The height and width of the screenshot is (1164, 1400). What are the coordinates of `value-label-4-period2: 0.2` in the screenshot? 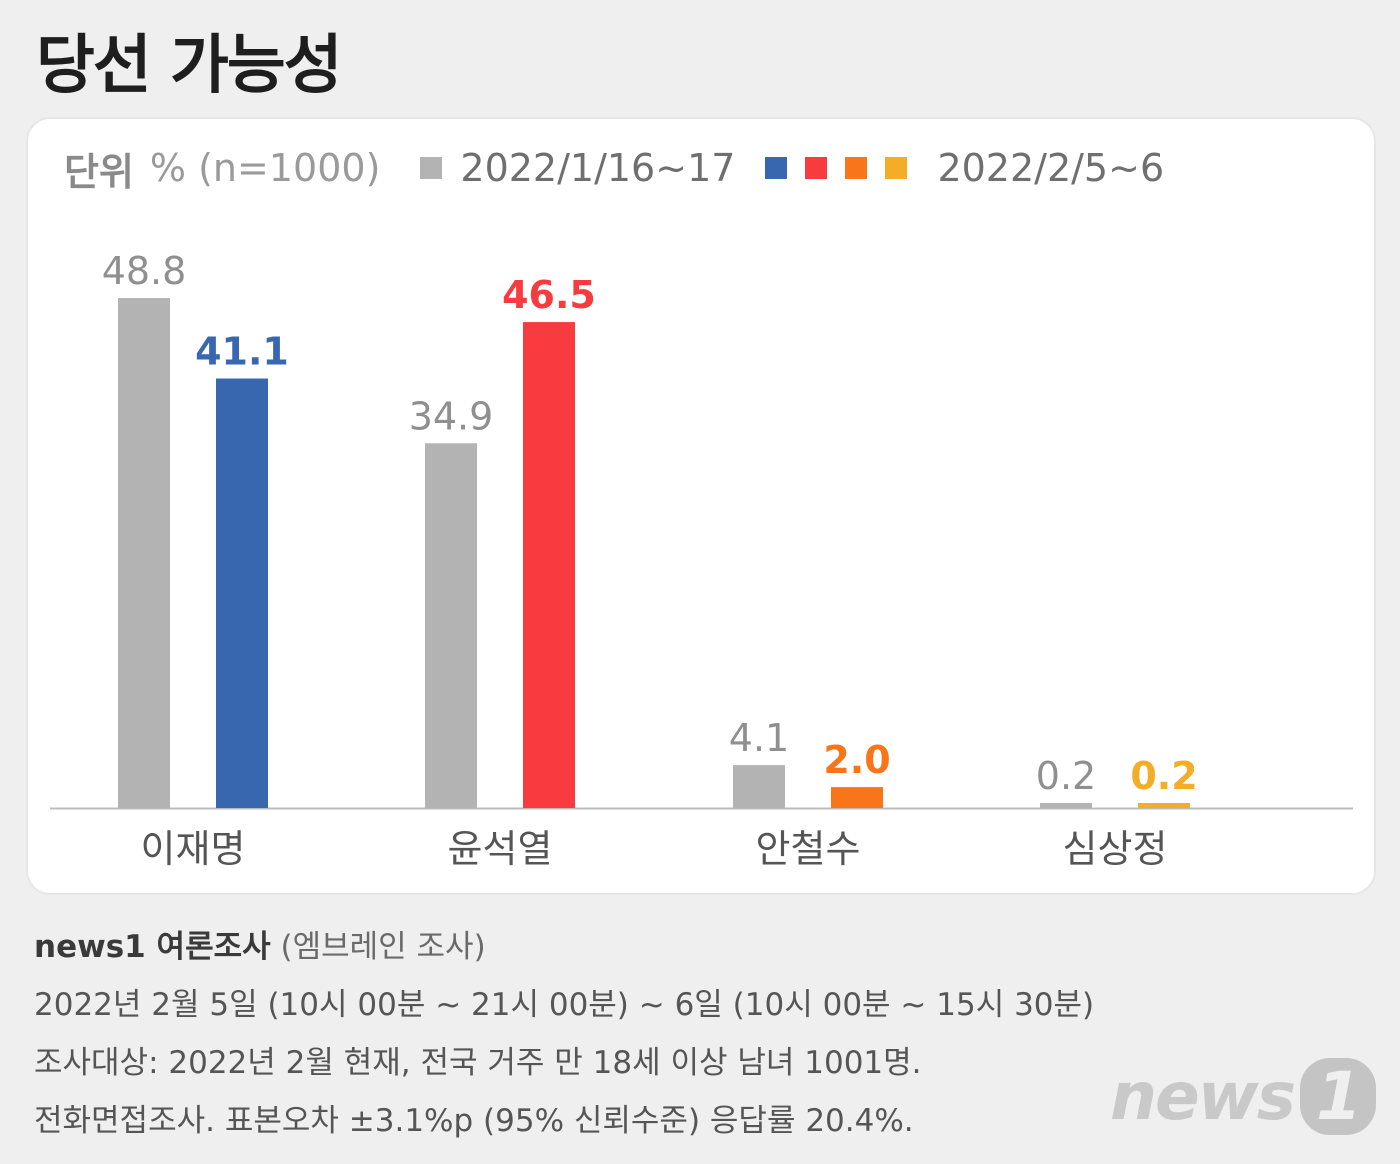 It's located at (1163, 776).